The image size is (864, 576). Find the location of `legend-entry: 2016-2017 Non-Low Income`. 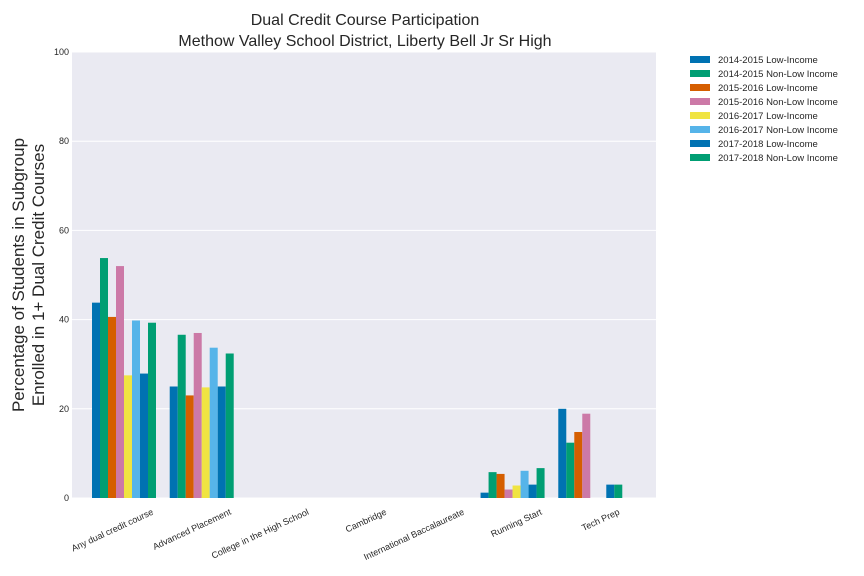

legend-entry: 2016-2017 Non-Low Income is located at coordinates (778, 130).